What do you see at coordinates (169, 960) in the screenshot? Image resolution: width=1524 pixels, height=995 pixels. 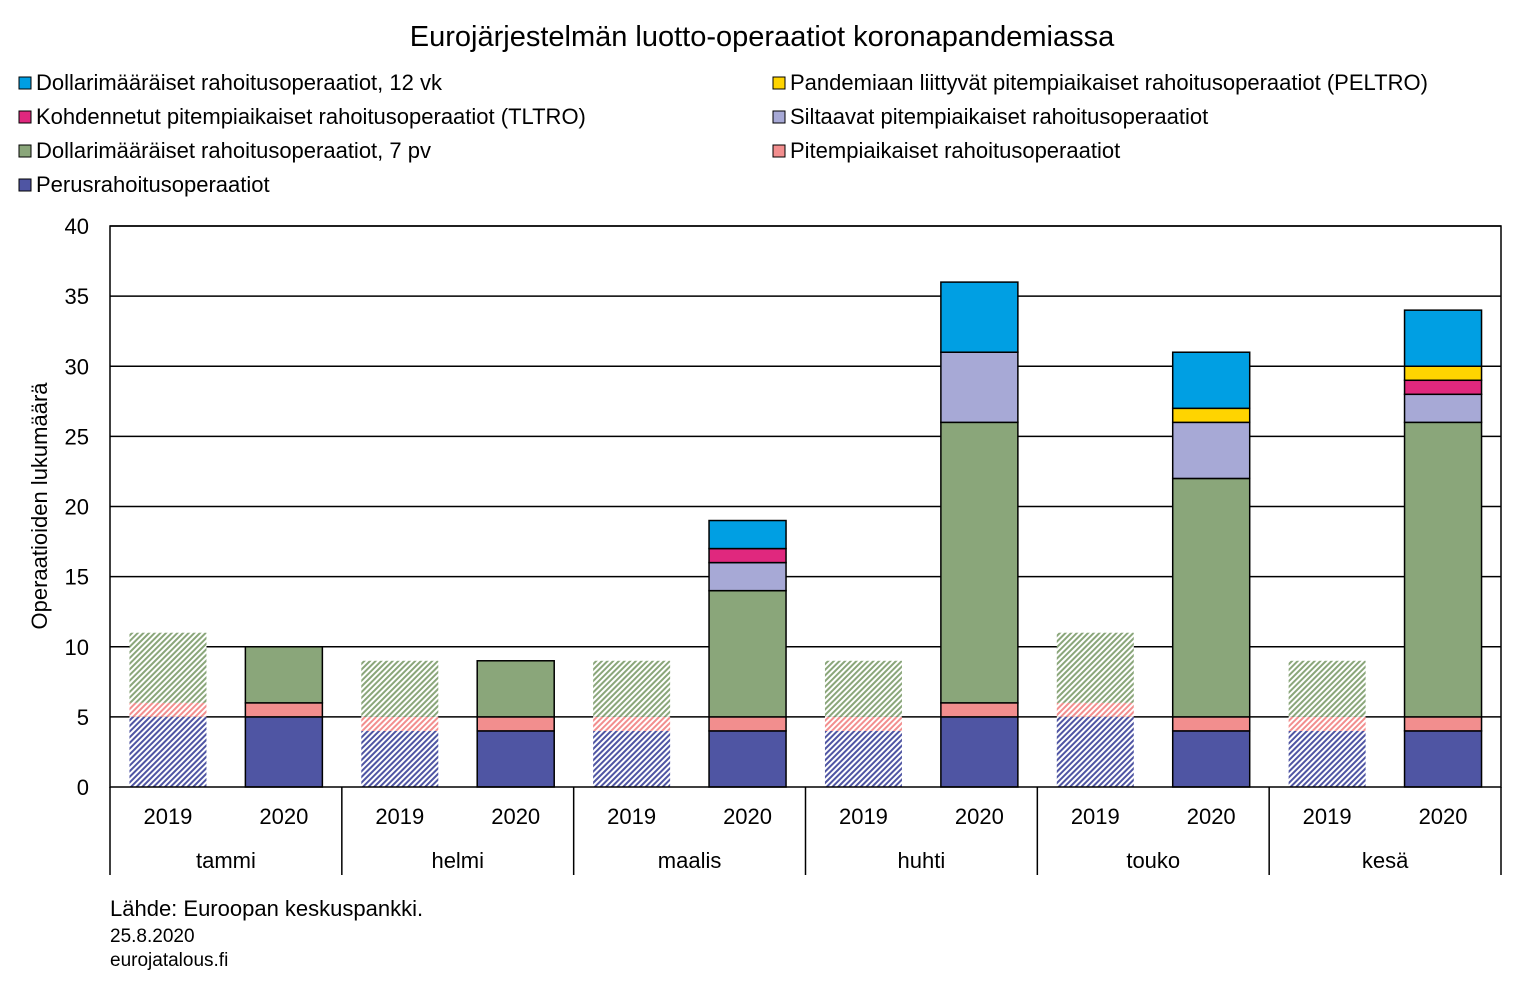 I see `footer-site: eurojatalous.fi` at bounding box center [169, 960].